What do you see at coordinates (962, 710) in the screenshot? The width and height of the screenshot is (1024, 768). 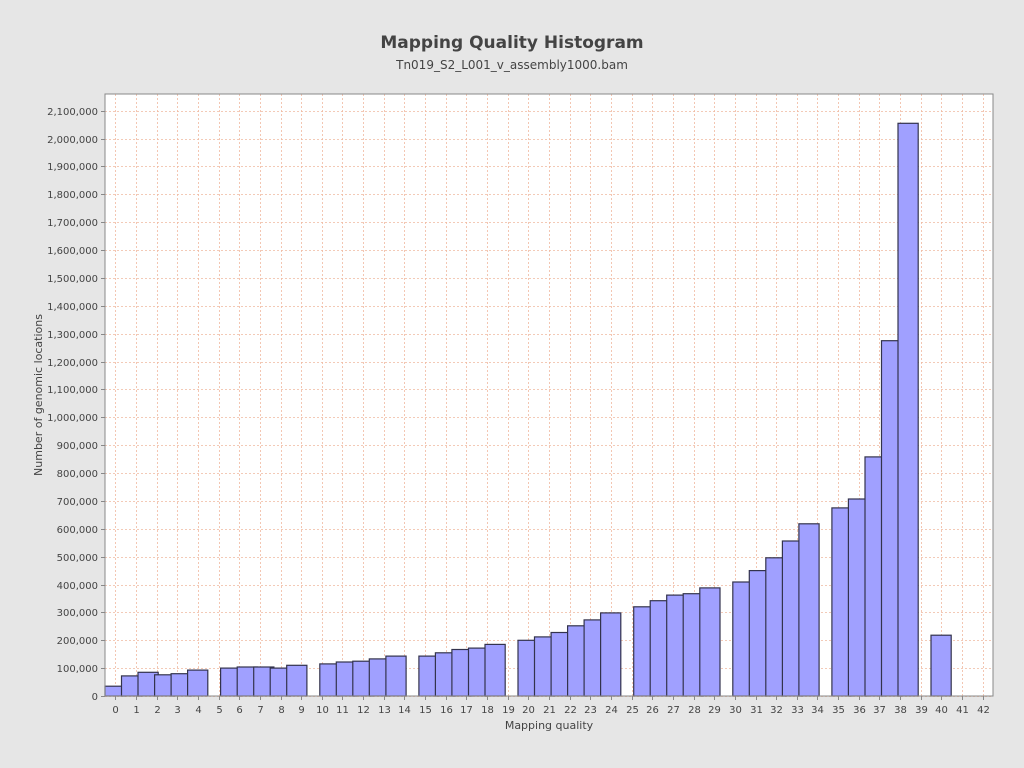 I see `x-tick-label: 41` at bounding box center [962, 710].